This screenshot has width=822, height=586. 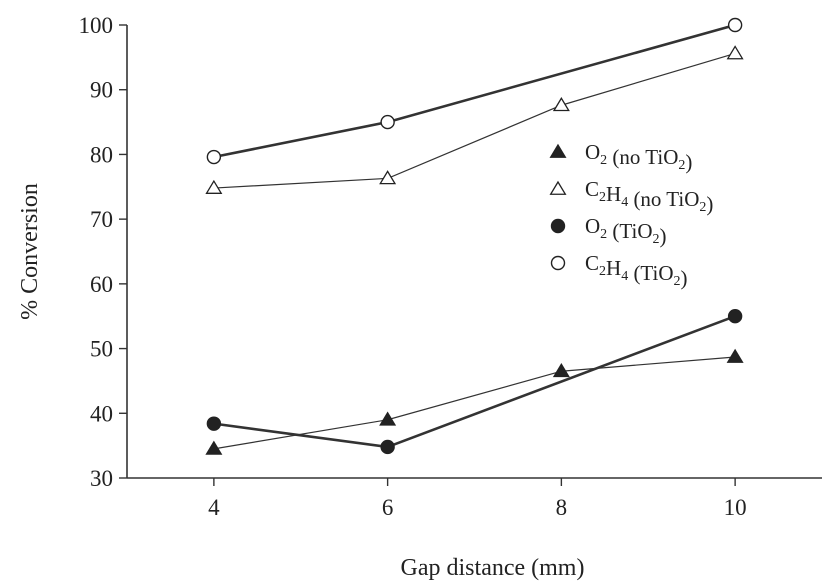 I want to click on legend-item: O2 (no TiO2), so click(x=620, y=157).